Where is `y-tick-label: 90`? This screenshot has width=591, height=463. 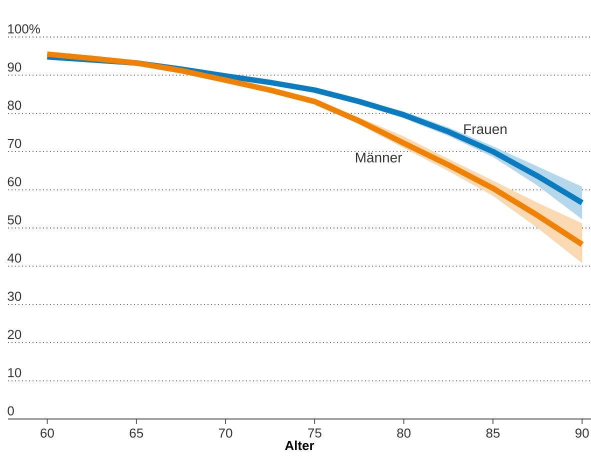
y-tick-label: 90 is located at coordinates (15, 67).